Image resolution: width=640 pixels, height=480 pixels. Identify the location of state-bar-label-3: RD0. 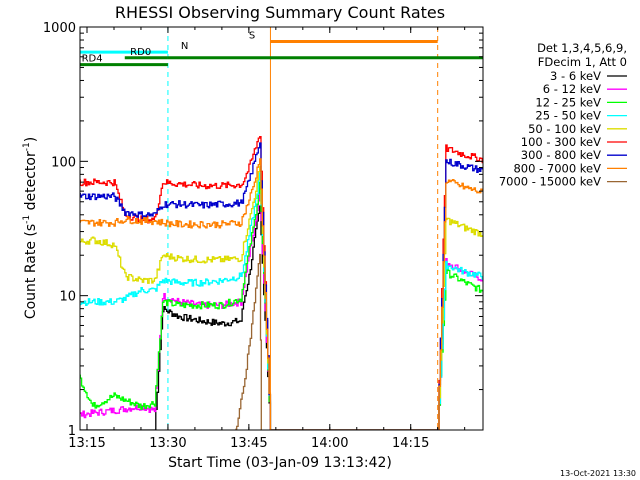
(140, 52).